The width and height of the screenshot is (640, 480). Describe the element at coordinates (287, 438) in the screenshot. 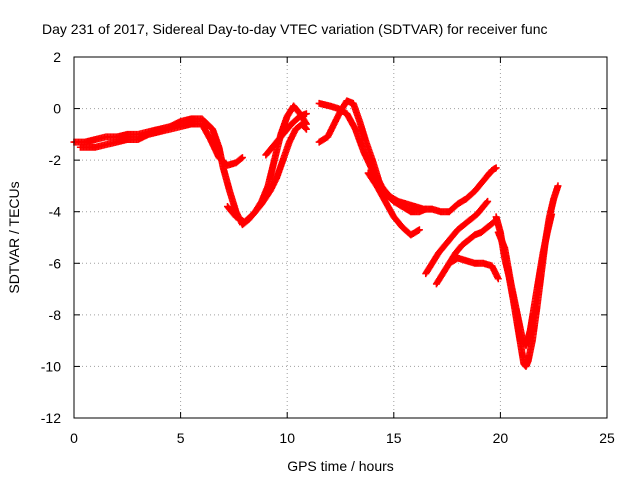

I see `x-tick-label: 10` at that location.